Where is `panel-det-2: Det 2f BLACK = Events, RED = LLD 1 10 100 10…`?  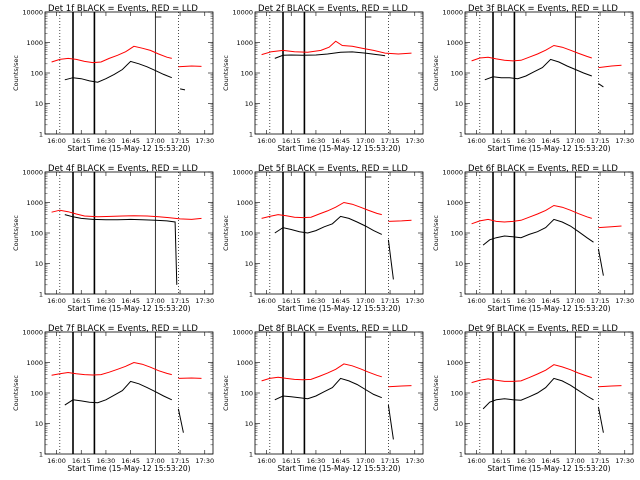
panel-det-2: Det 2f BLACK = Events, RED = LLD 1 10 100 10… is located at coordinates (323, 78).